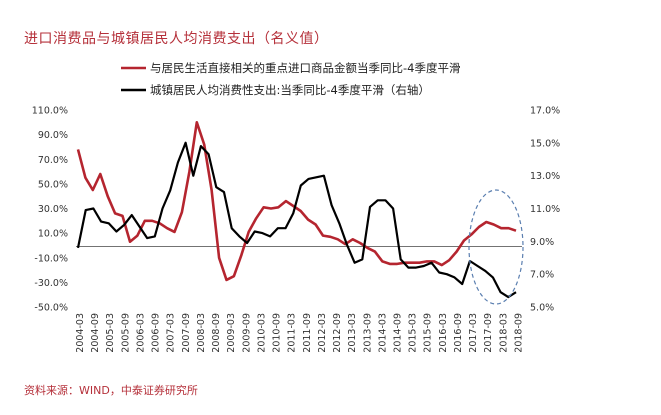 Image resolution: width=661 pixels, height=415 pixels. I want to click on x-tick-label: 2016-03, so click(443, 333).